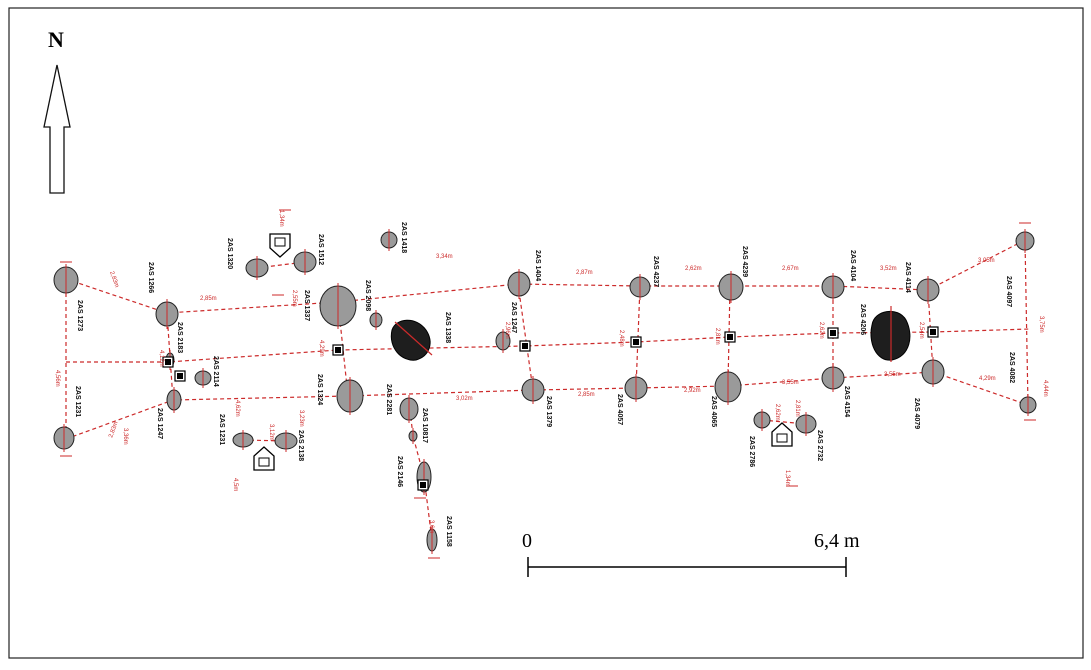 The height and width of the screenshot is (670, 1091). Describe the element at coordinates (986, 261) in the screenshot. I see `distance-label: 3,05m` at that location.